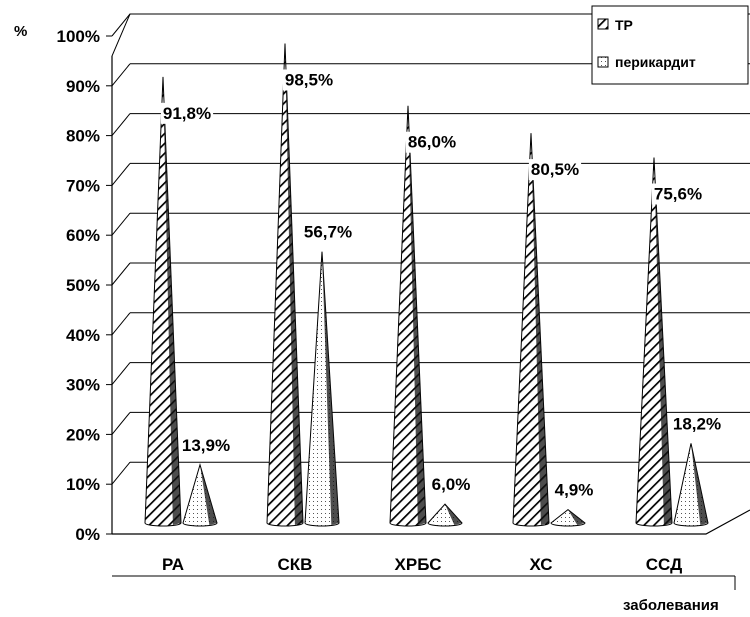  I want to click on y-tick-label: 20%, so click(83, 434).